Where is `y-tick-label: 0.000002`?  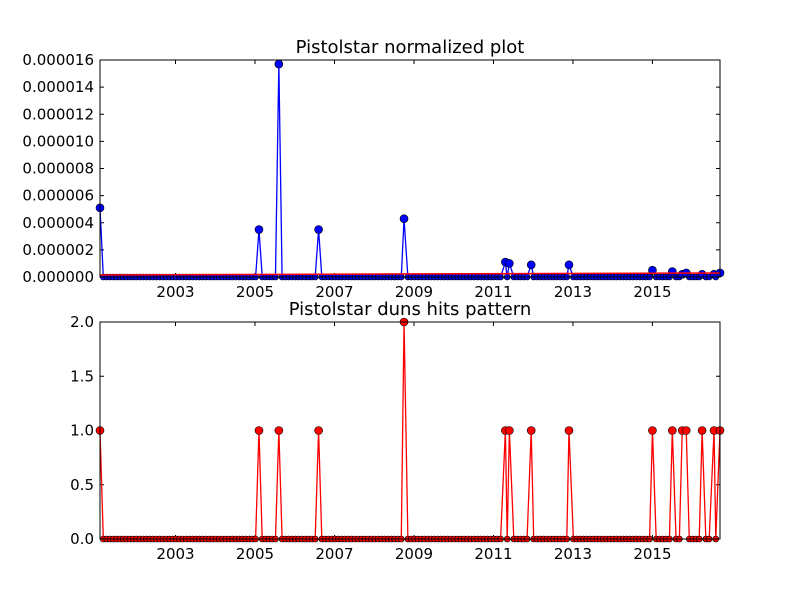
y-tick-label: 0.000002 is located at coordinates (58, 250).